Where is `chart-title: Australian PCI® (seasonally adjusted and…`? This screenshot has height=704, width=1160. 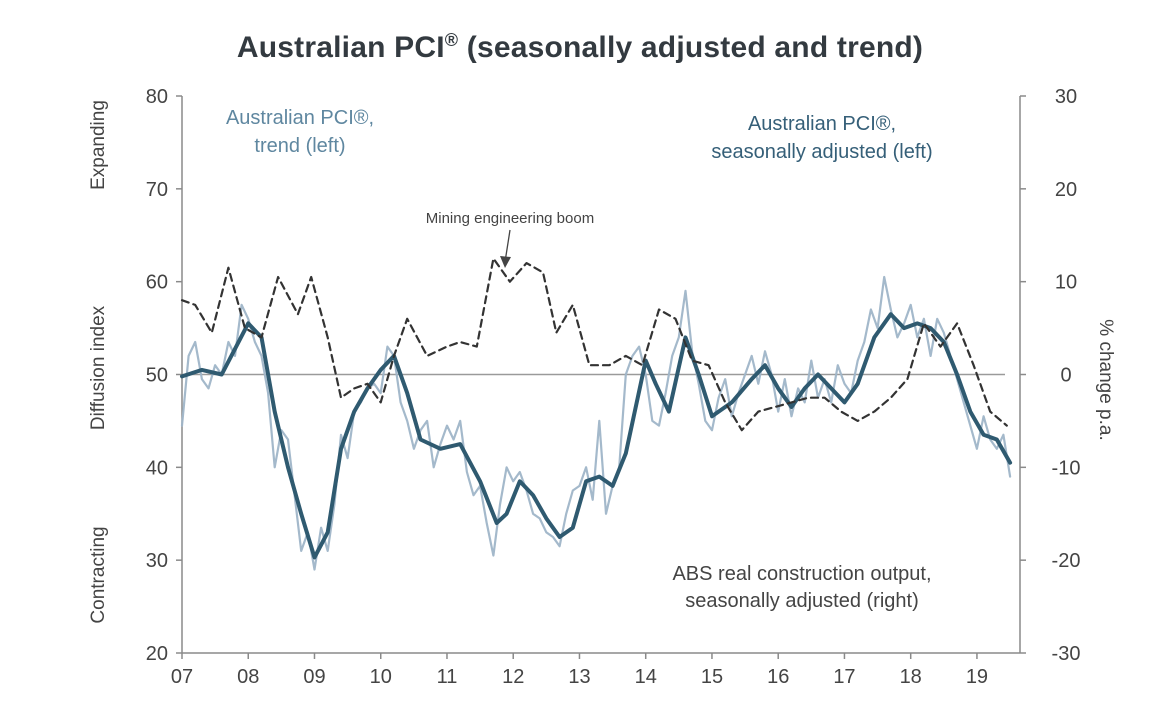 chart-title: Australian PCI® (seasonally adjusted and… is located at coordinates (580, 47).